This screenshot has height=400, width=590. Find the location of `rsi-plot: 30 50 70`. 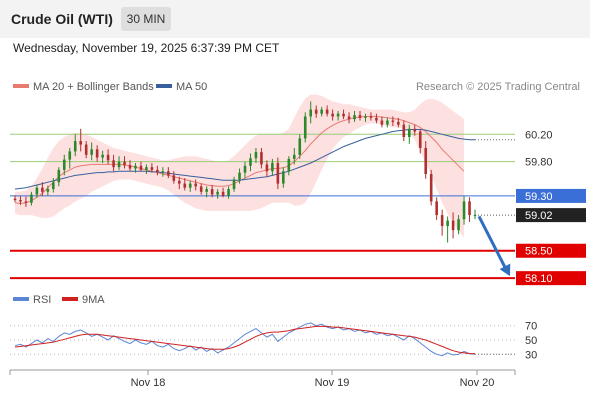

rsi-plot: 30 50 70 is located at coordinates (273, 341).